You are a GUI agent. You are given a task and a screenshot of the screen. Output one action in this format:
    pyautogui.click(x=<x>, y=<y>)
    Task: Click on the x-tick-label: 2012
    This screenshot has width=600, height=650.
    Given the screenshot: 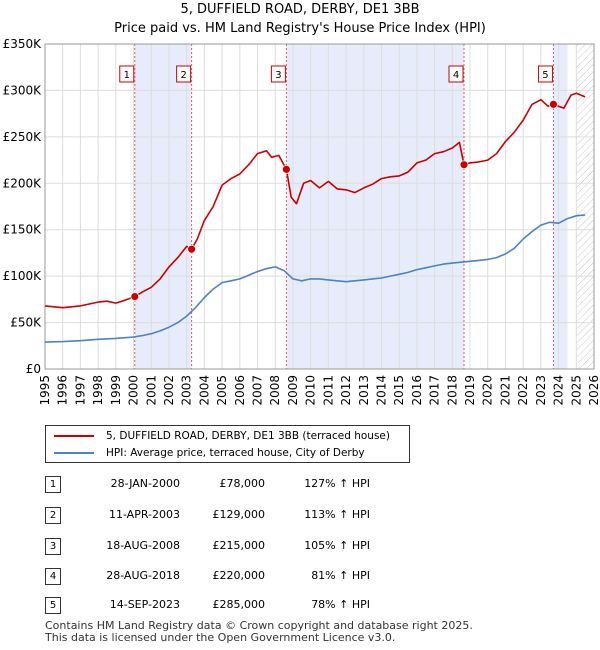 What is the action you would take?
    pyautogui.click(x=346, y=390)
    